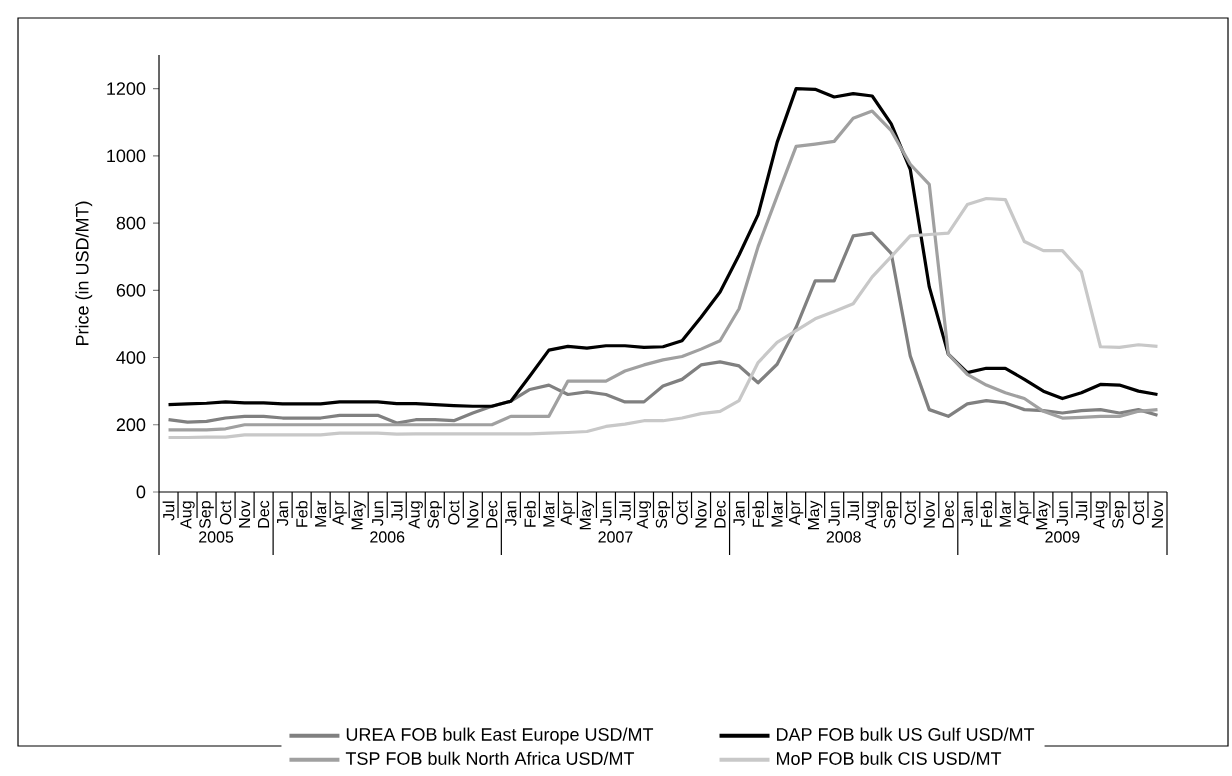  What do you see at coordinates (216, 537) in the screenshot?
I see `text: 2005` at bounding box center [216, 537].